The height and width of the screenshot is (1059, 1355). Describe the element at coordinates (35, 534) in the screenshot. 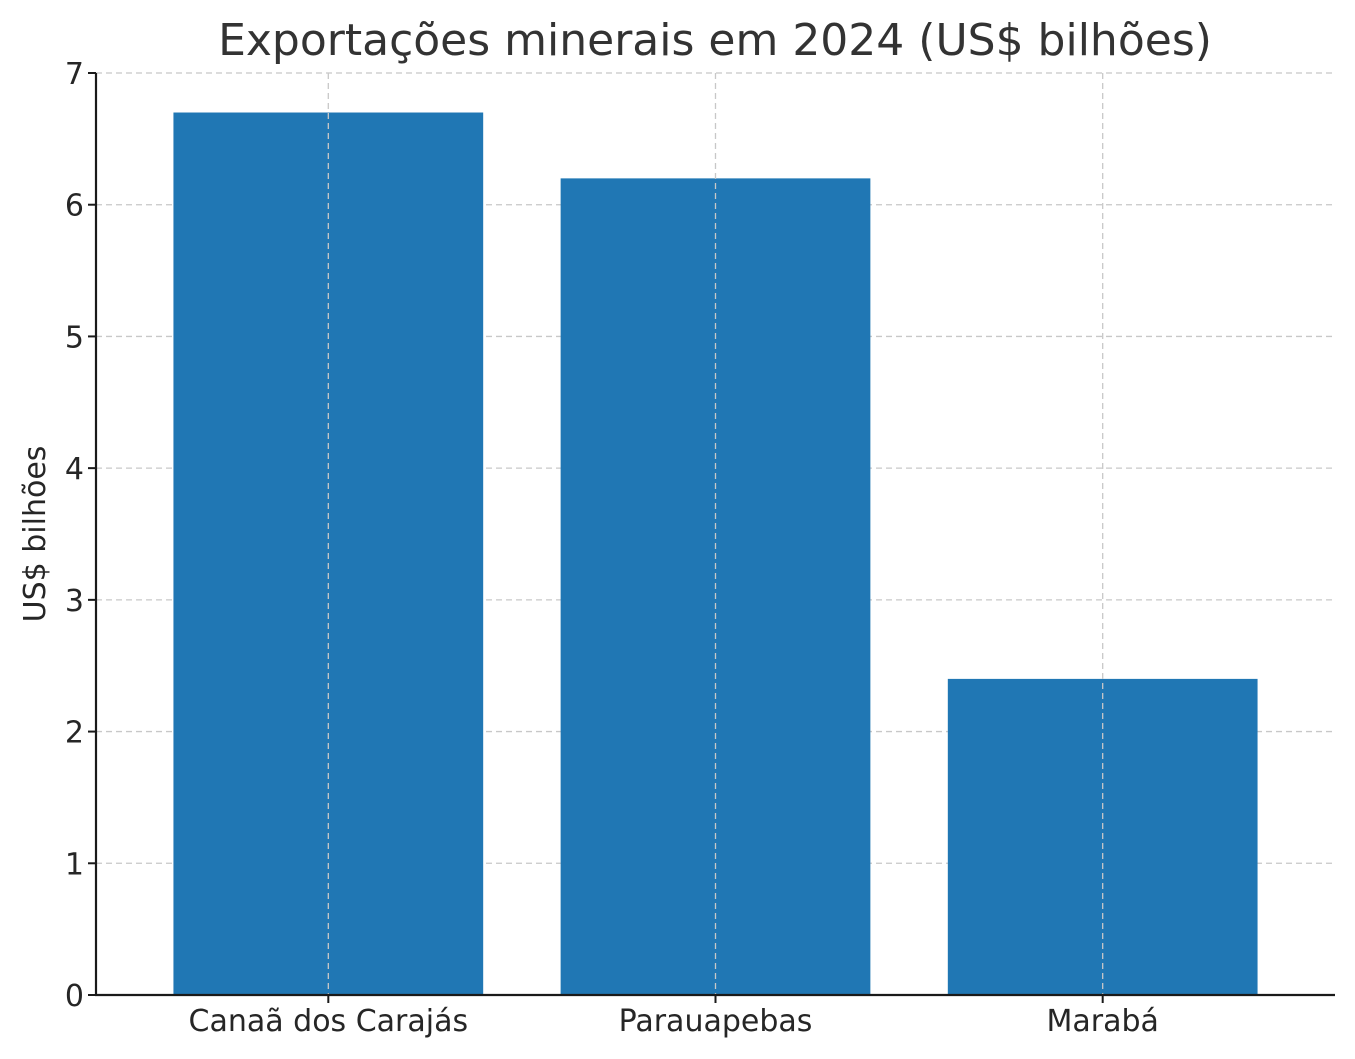

I see `y-axis-label: US$ bilhões` at that location.